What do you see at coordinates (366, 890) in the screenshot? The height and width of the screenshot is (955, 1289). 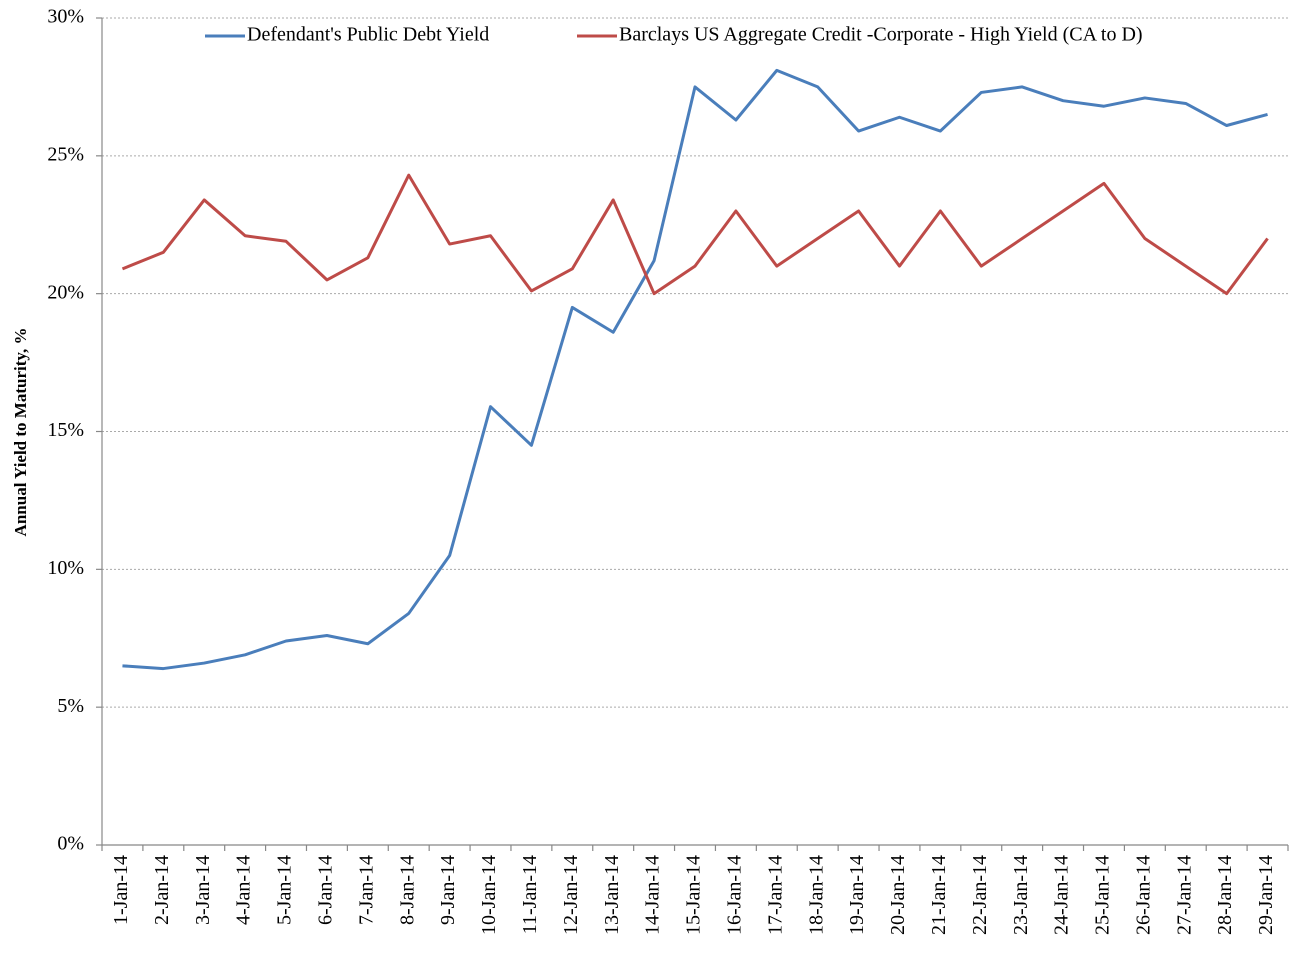 I see `x-tick-label: 7-Jan-14` at bounding box center [366, 890].